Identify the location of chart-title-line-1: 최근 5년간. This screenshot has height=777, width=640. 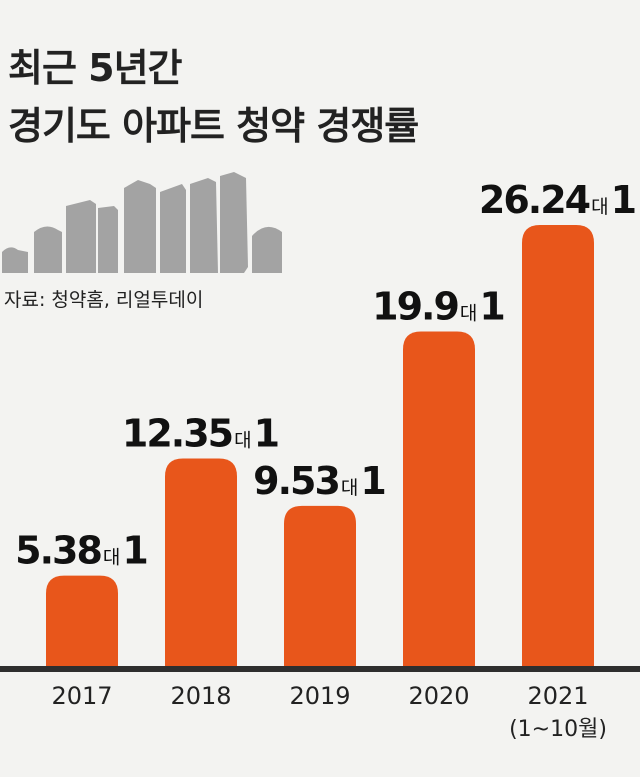
(95, 68).